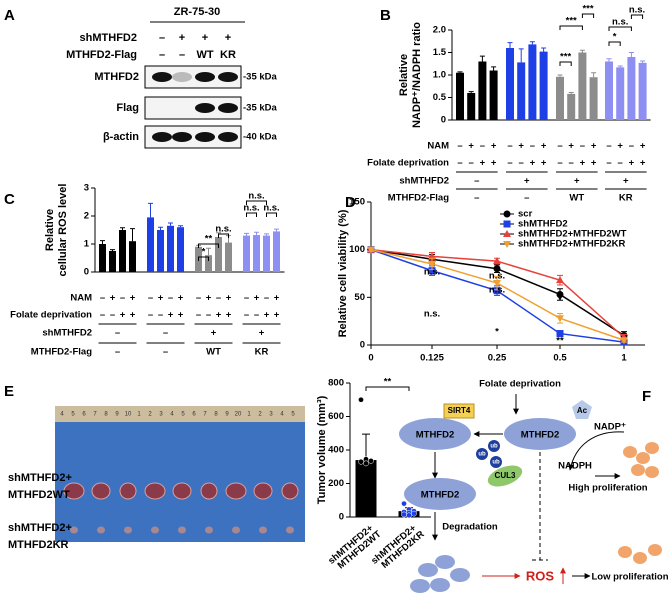  What do you see at coordinates (418, 198) in the screenshot?
I see `row-label: MTHFD2-Flag` at bounding box center [418, 198].